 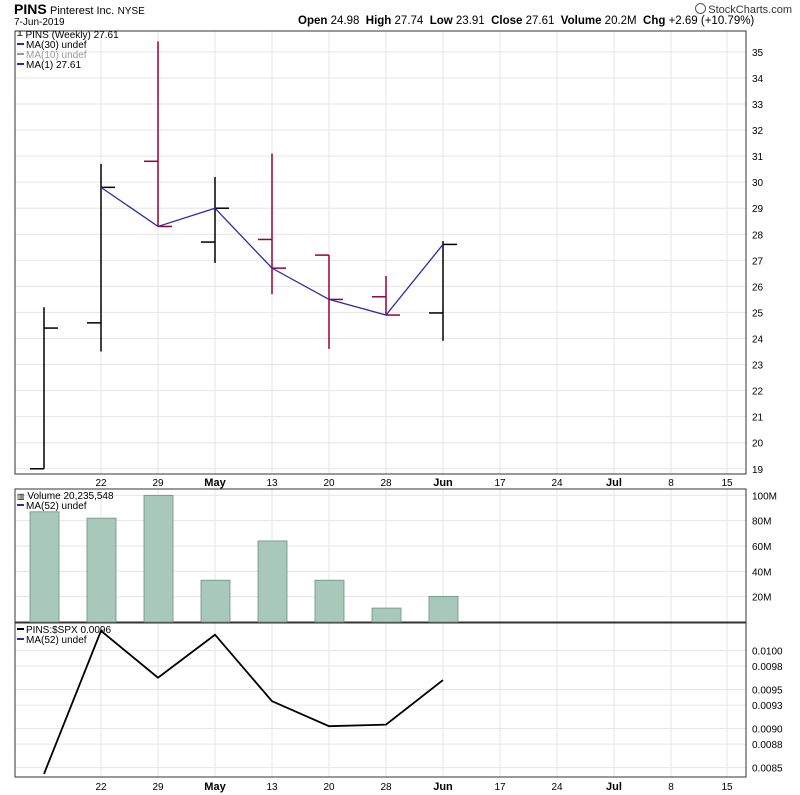 I want to click on chg-label: Chg, so click(x=654, y=21).